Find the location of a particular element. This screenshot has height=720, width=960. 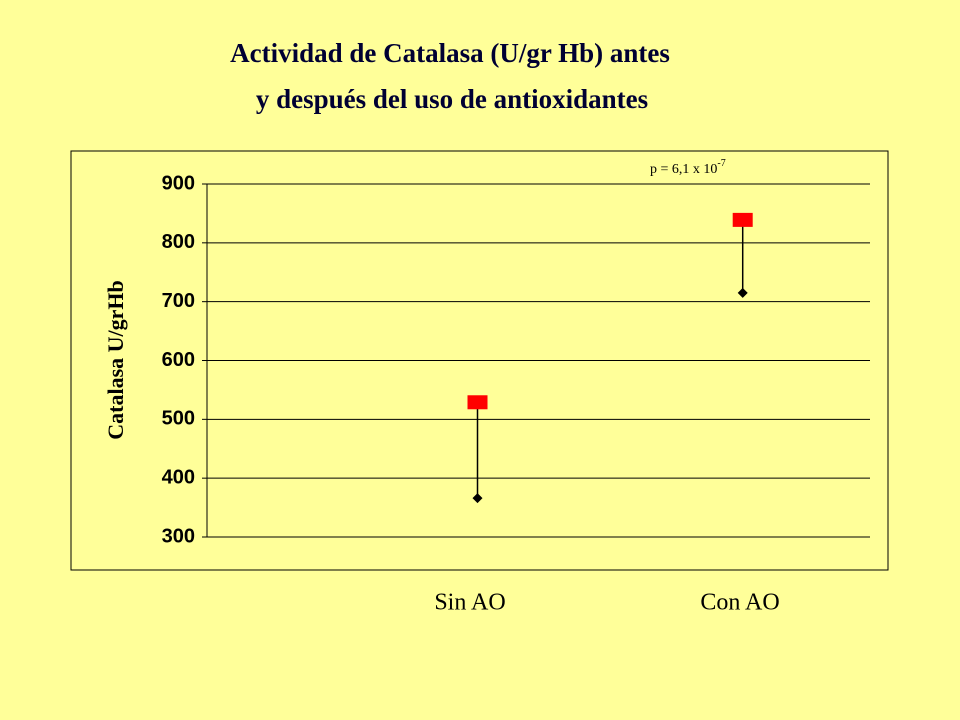

x-tick-label: Con AO is located at coordinates (739, 603).